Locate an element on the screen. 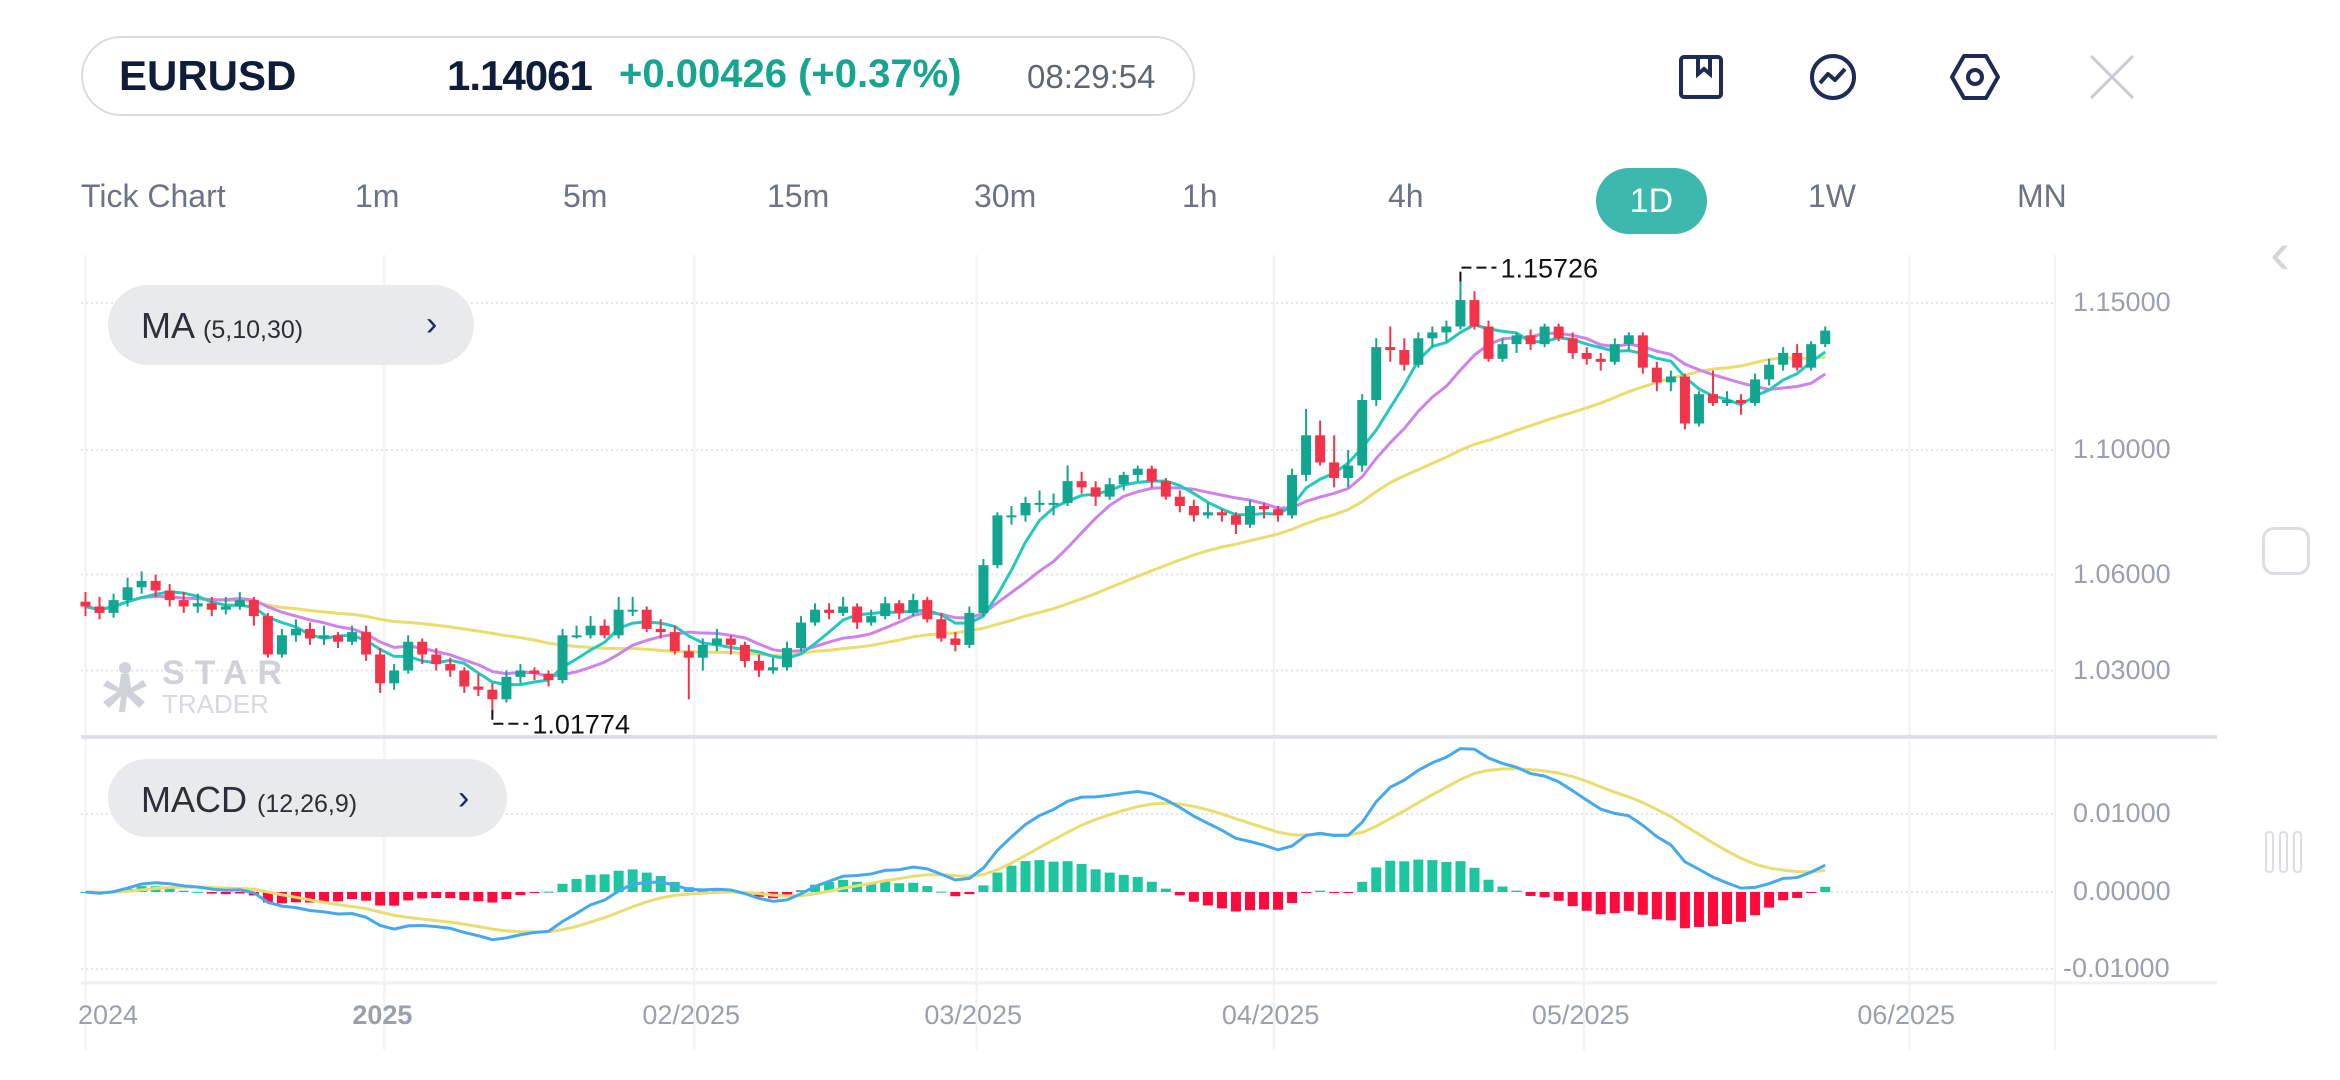 The width and height of the screenshot is (2340, 1080). settings-icon is located at coordinates (1974, 77).